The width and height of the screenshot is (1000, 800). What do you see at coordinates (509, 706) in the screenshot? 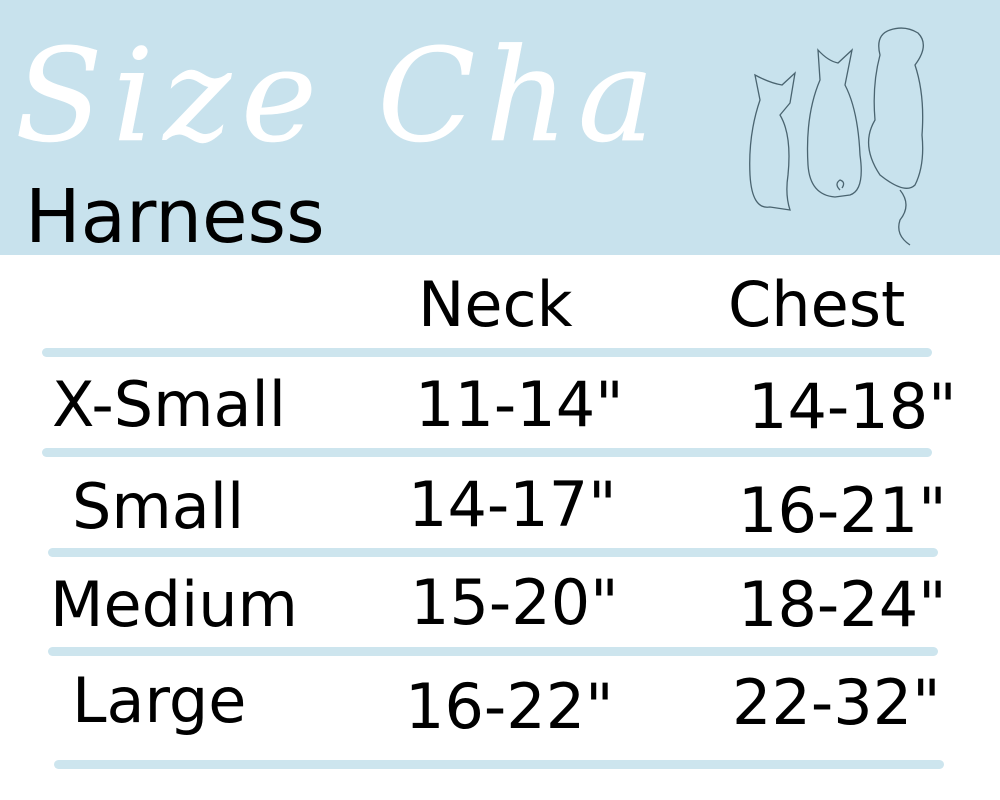
I see `neck-value: 16-22"` at bounding box center [509, 706].